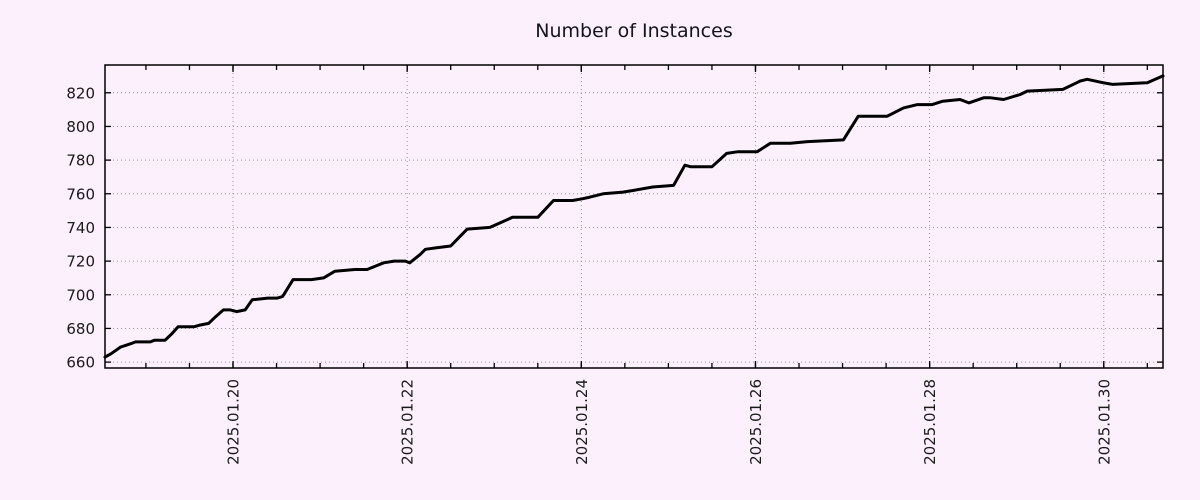 This screenshot has width=1200, height=500. What do you see at coordinates (80, 262) in the screenshot?
I see `y-axis-tick-label: 720` at bounding box center [80, 262].